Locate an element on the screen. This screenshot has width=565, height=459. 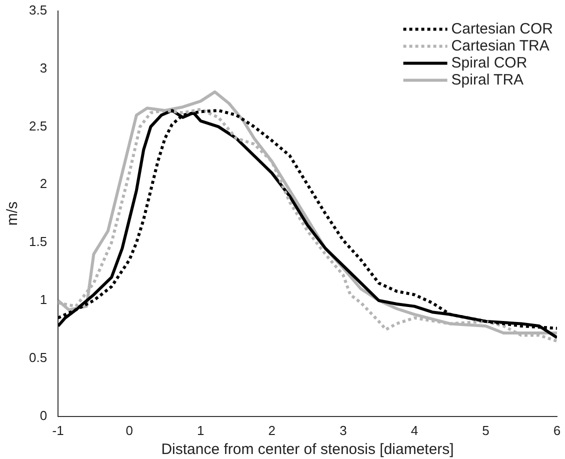
x-tick-label: 4 is located at coordinates (414, 430).